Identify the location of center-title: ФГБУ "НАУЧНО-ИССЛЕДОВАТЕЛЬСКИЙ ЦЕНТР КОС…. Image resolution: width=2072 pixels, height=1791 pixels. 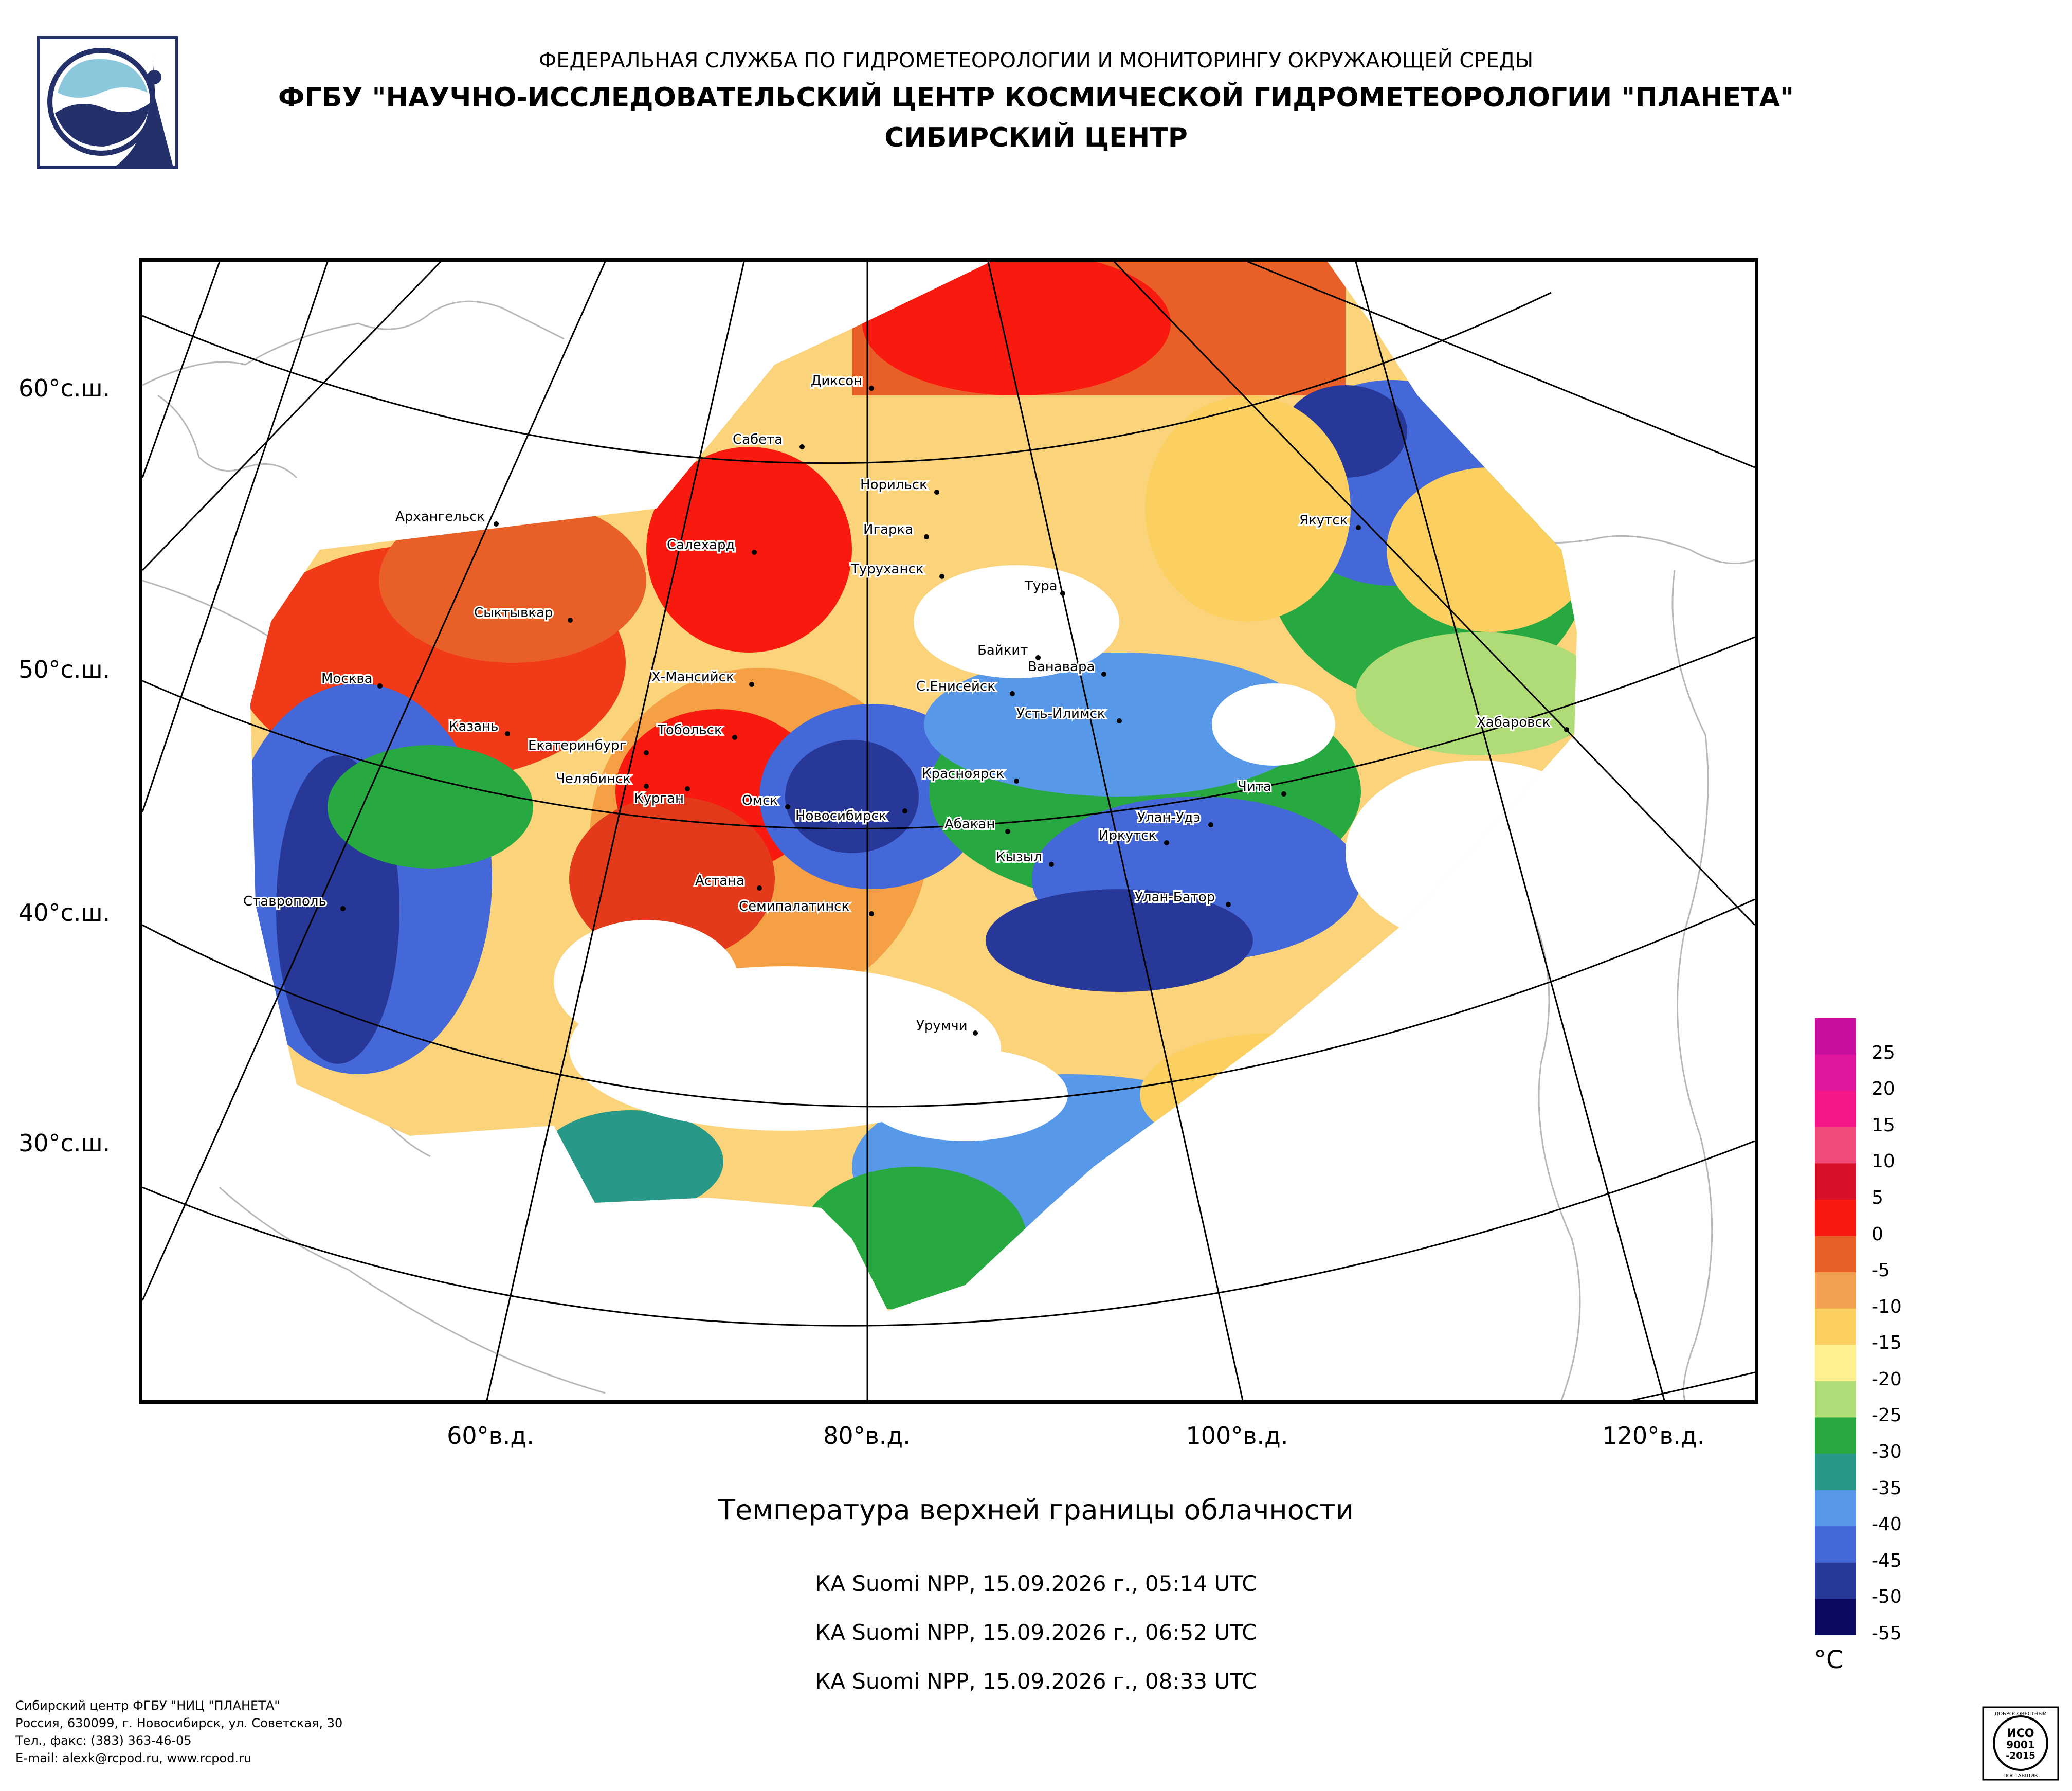
(1036, 97).